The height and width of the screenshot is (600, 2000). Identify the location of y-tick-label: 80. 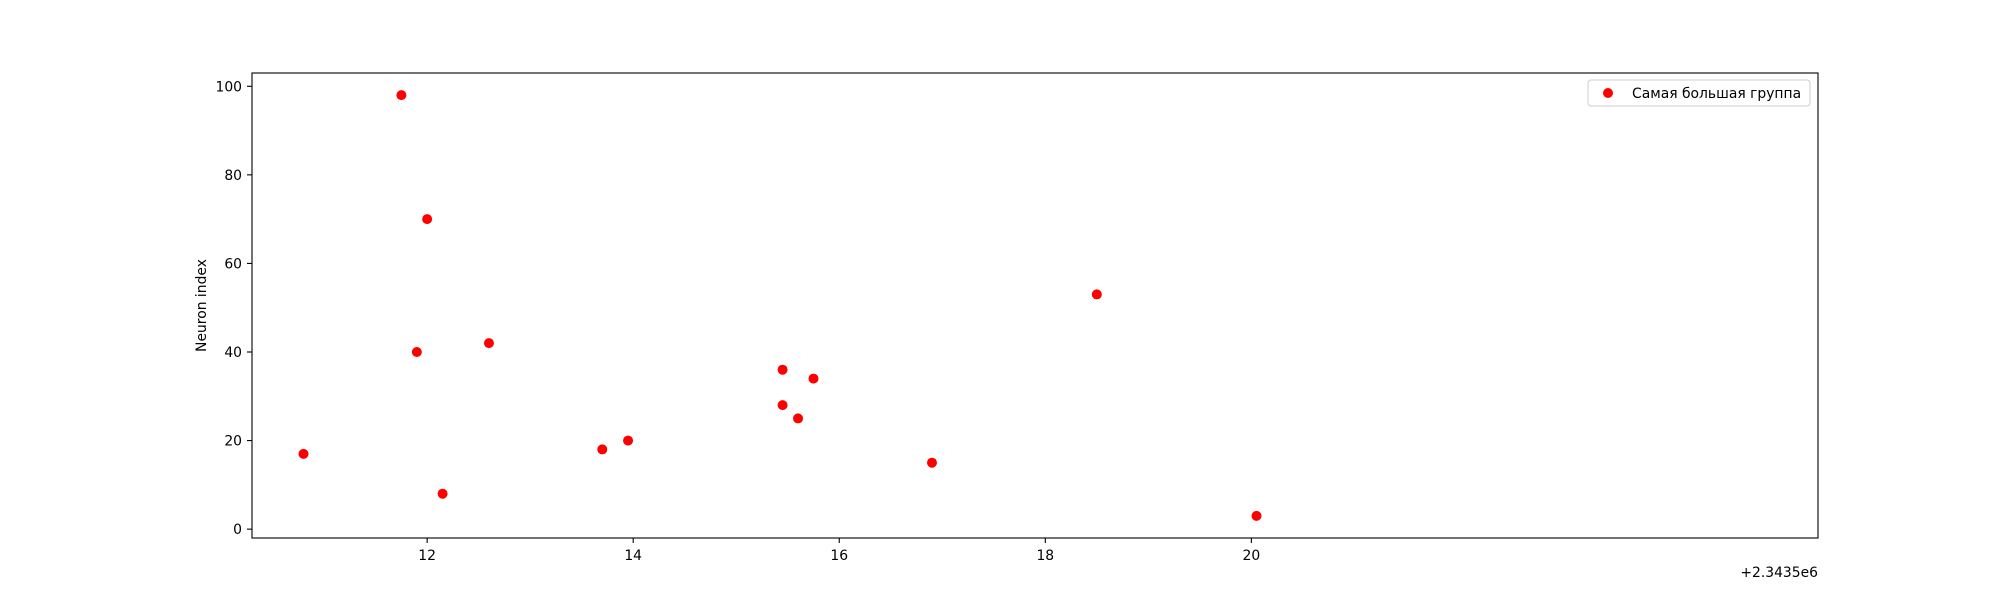
(233, 176).